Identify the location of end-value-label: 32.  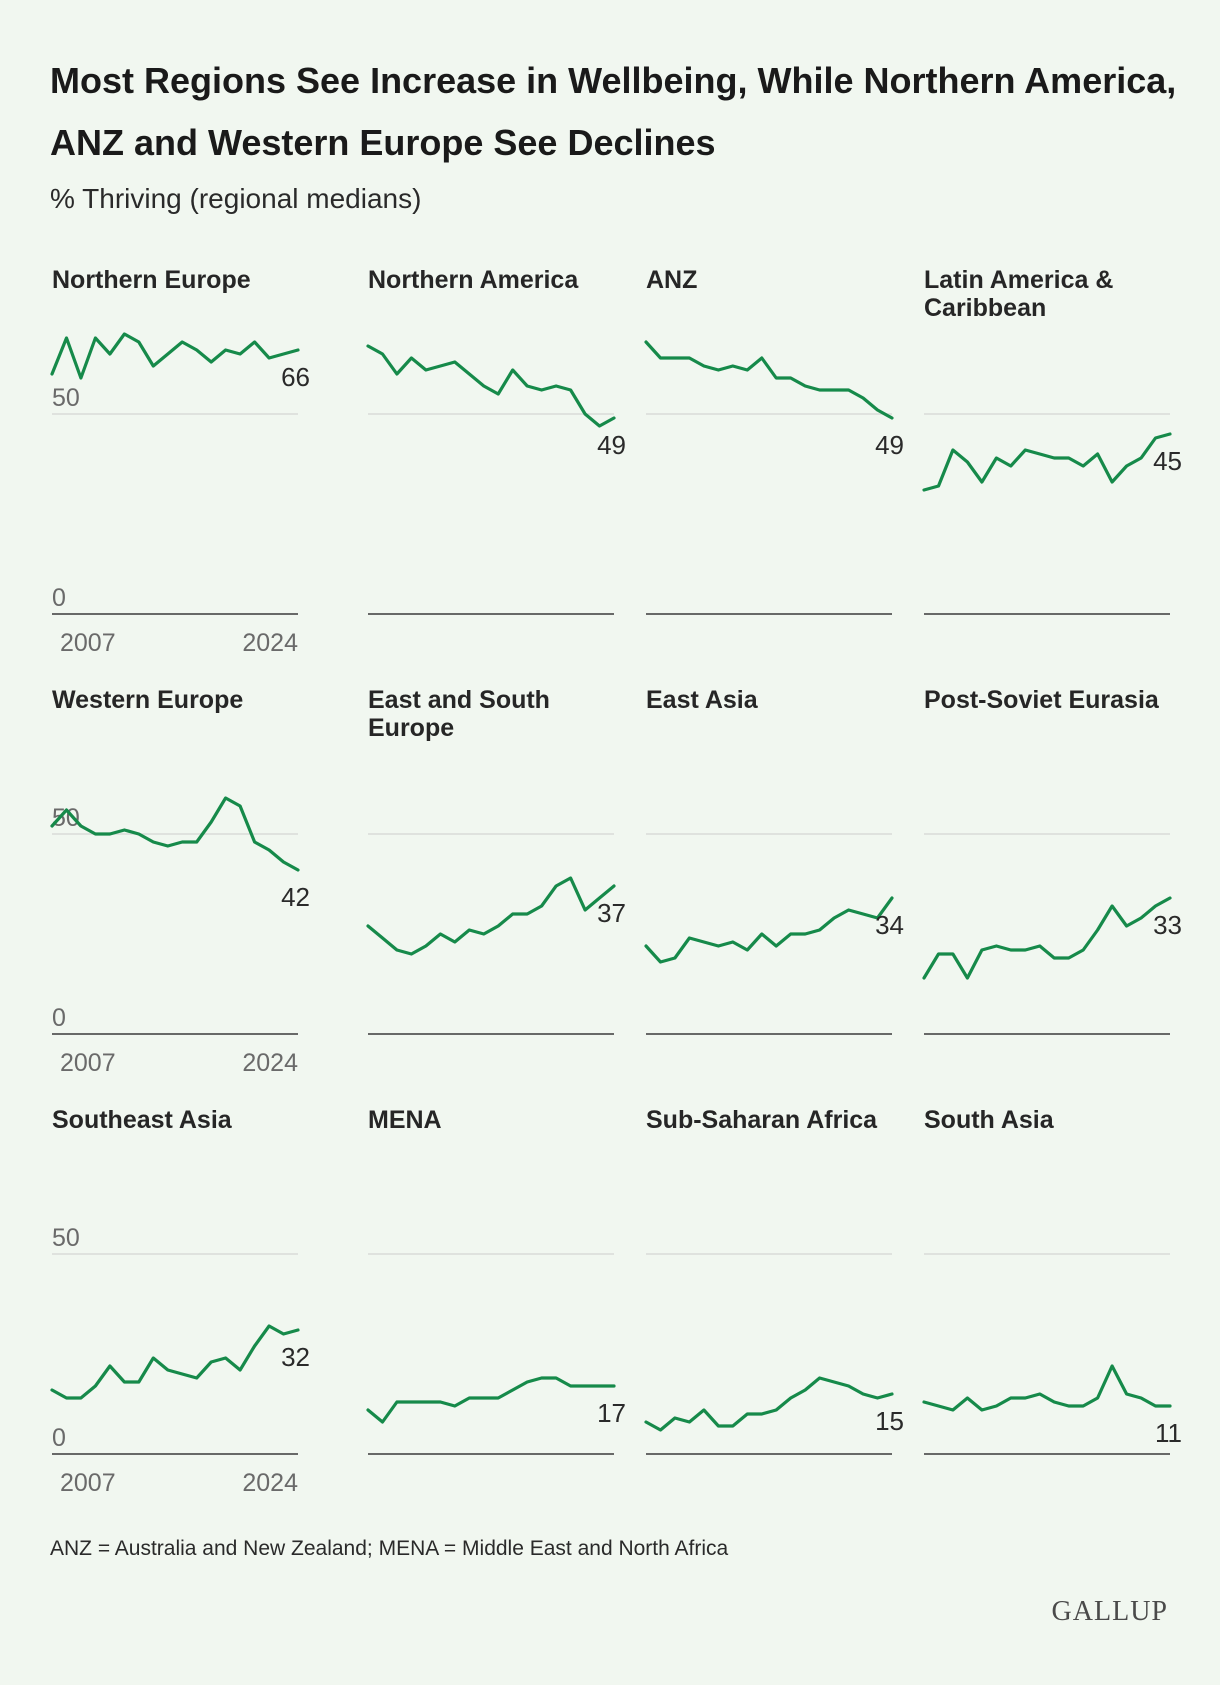
(295, 1357).